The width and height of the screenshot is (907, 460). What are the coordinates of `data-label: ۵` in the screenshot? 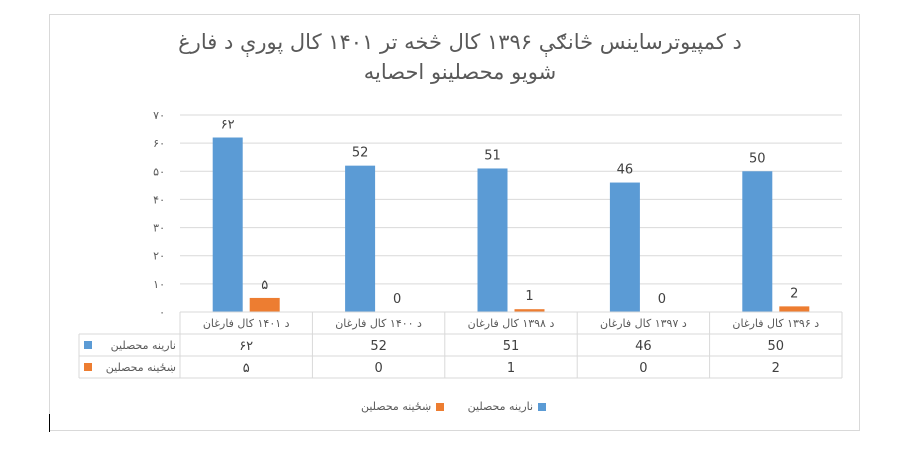 It's located at (264, 285).